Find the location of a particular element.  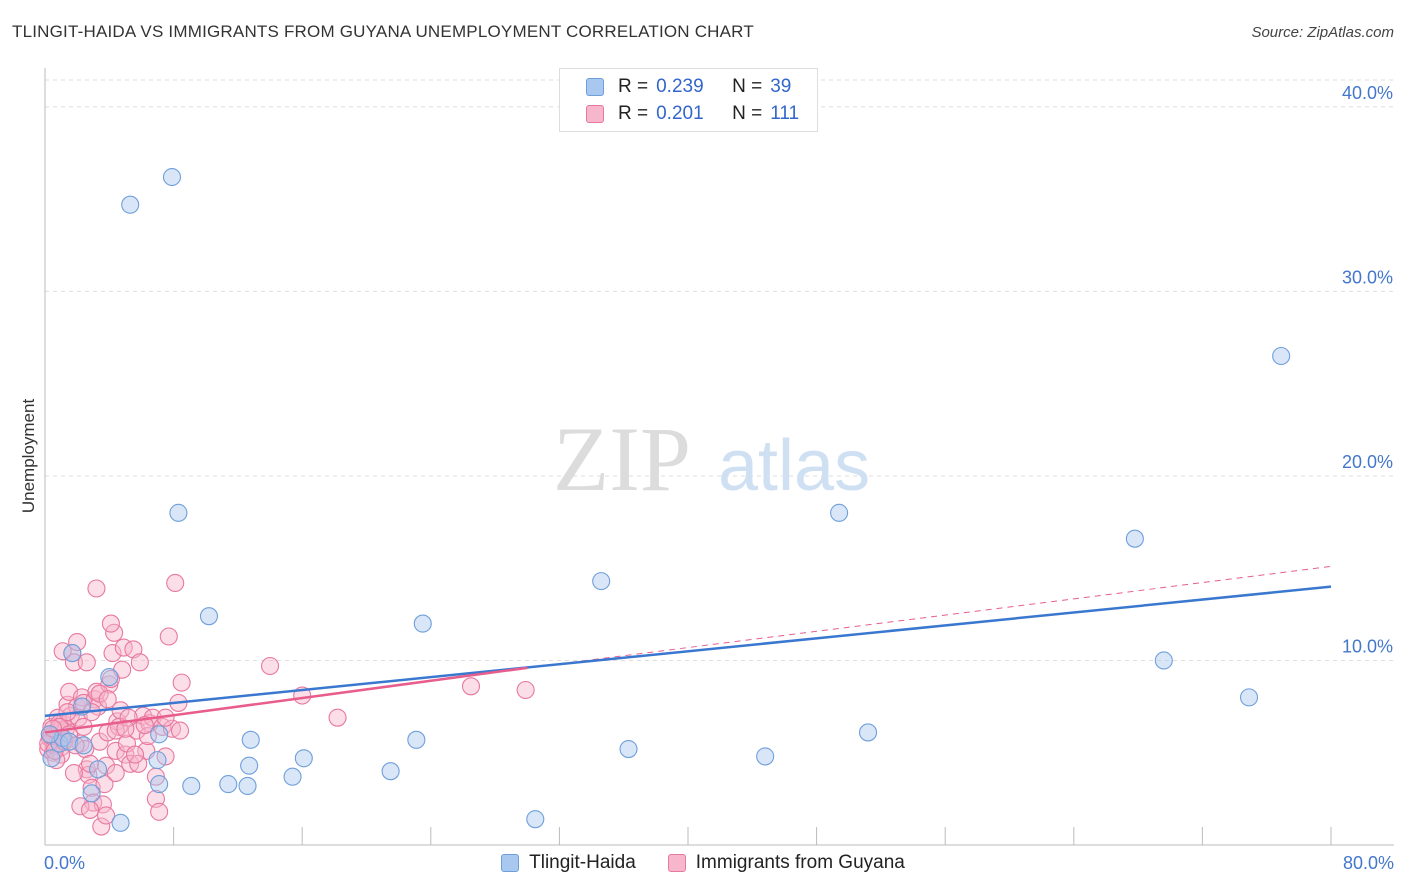

stats-legend: R = 0.239 N = 39 R = 0.201 N = 111 is located at coordinates (688, 100).